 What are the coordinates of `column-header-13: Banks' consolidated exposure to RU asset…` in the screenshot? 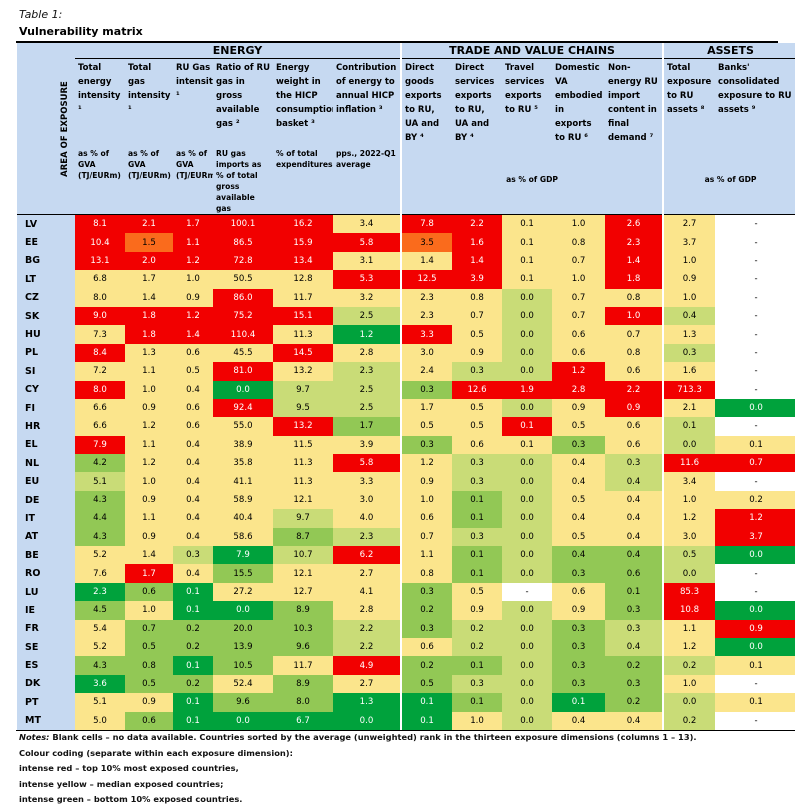 It's located at (755, 101).